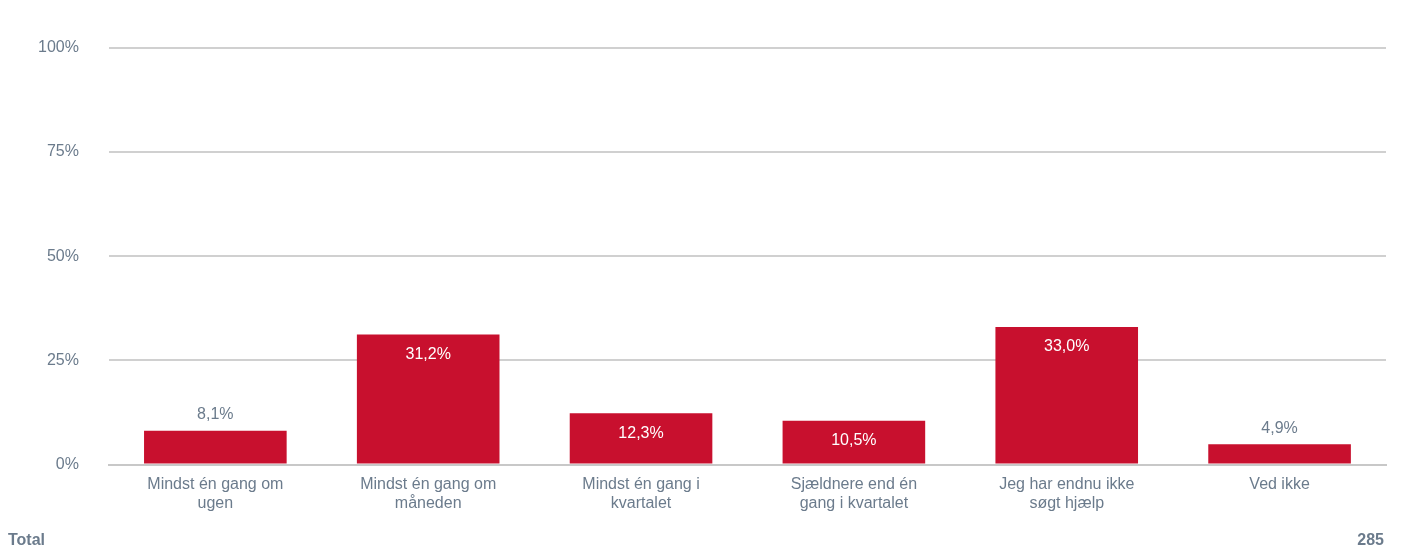 Image resolution: width=1404 pixels, height=557 pixels. I want to click on data-label: 4,9%, so click(1279, 427).